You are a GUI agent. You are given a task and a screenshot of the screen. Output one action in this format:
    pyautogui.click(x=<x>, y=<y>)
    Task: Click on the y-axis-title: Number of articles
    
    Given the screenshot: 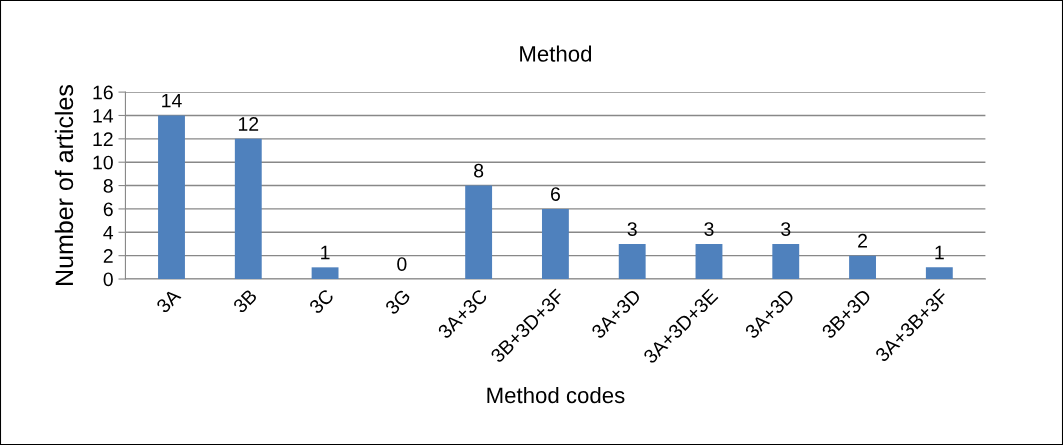 What is the action you would take?
    pyautogui.click(x=64, y=185)
    